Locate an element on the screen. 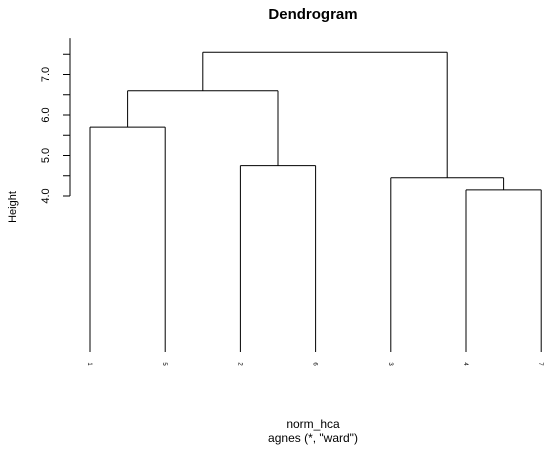  leaf-label: 6 is located at coordinates (315, 364).